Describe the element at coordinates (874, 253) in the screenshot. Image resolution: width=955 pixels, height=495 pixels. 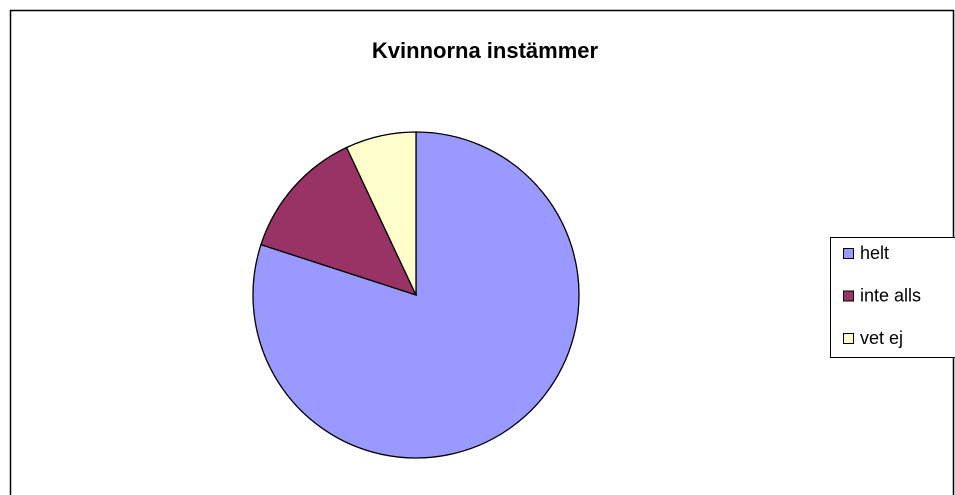
I see `legend-label: helt` at that location.